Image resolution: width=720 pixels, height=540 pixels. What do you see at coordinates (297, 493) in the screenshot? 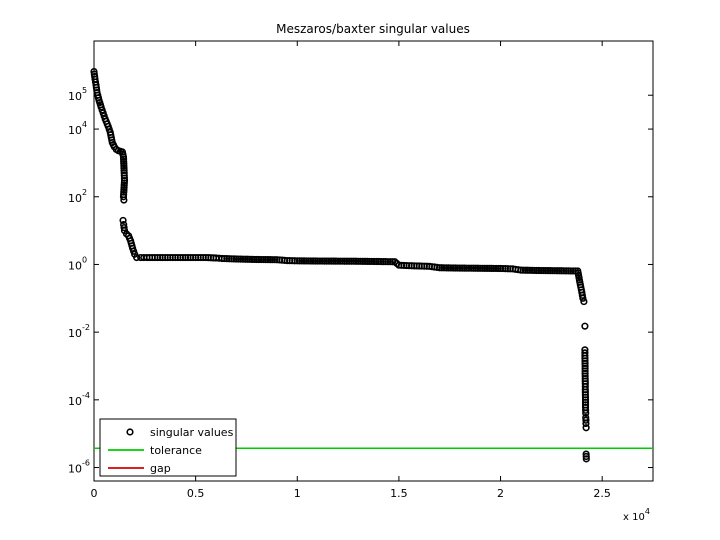
I see `x-tick-label: 1` at bounding box center [297, 493].